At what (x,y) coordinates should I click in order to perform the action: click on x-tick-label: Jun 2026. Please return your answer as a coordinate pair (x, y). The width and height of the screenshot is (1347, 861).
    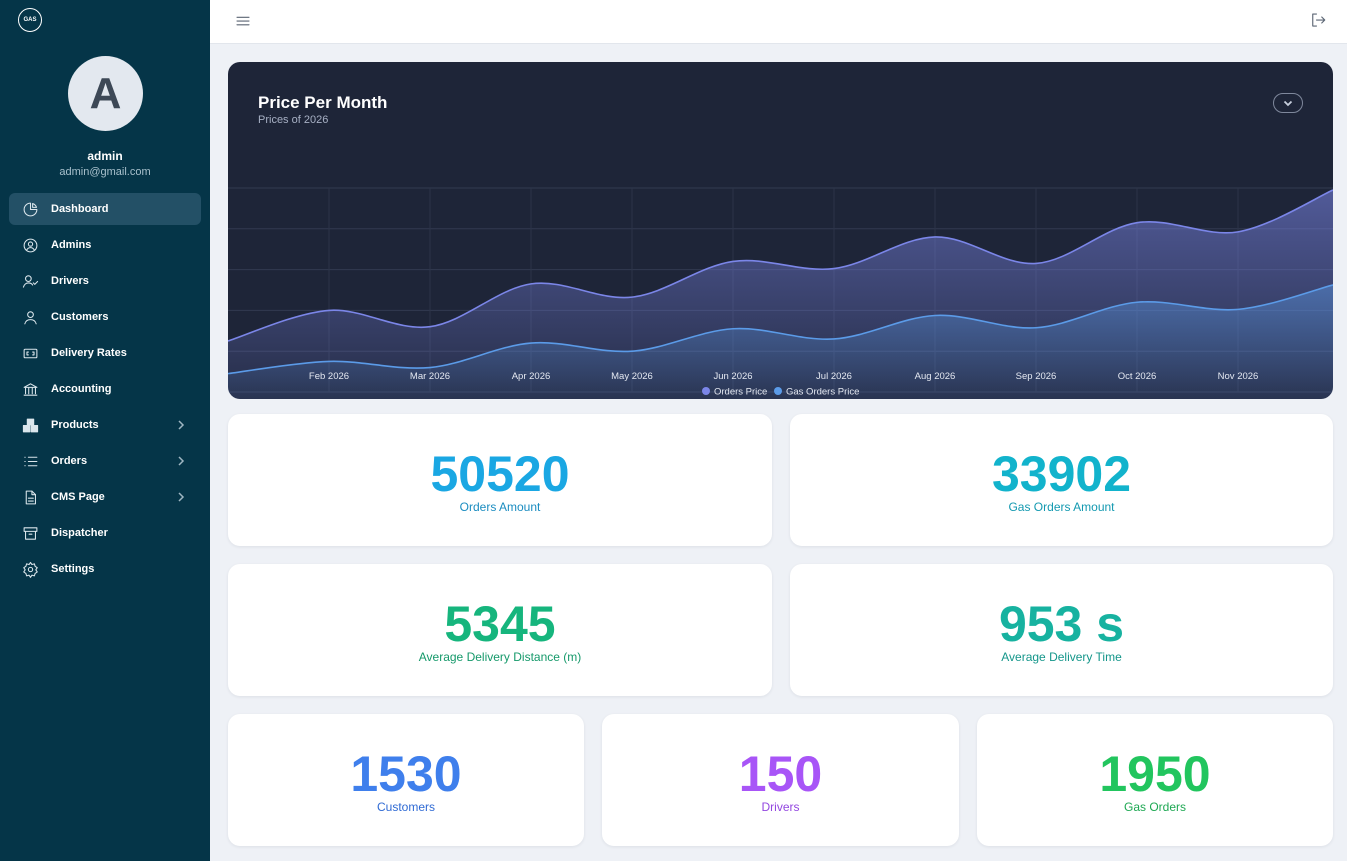
    Looking at the image, I should click on (732, 376).